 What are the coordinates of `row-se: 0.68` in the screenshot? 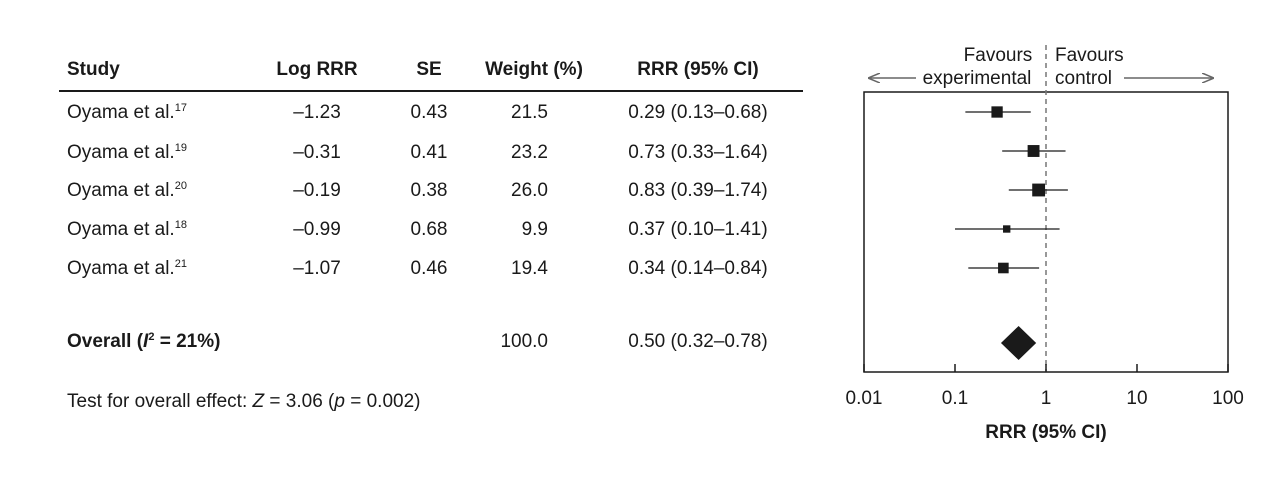 It's located at (429, 229).